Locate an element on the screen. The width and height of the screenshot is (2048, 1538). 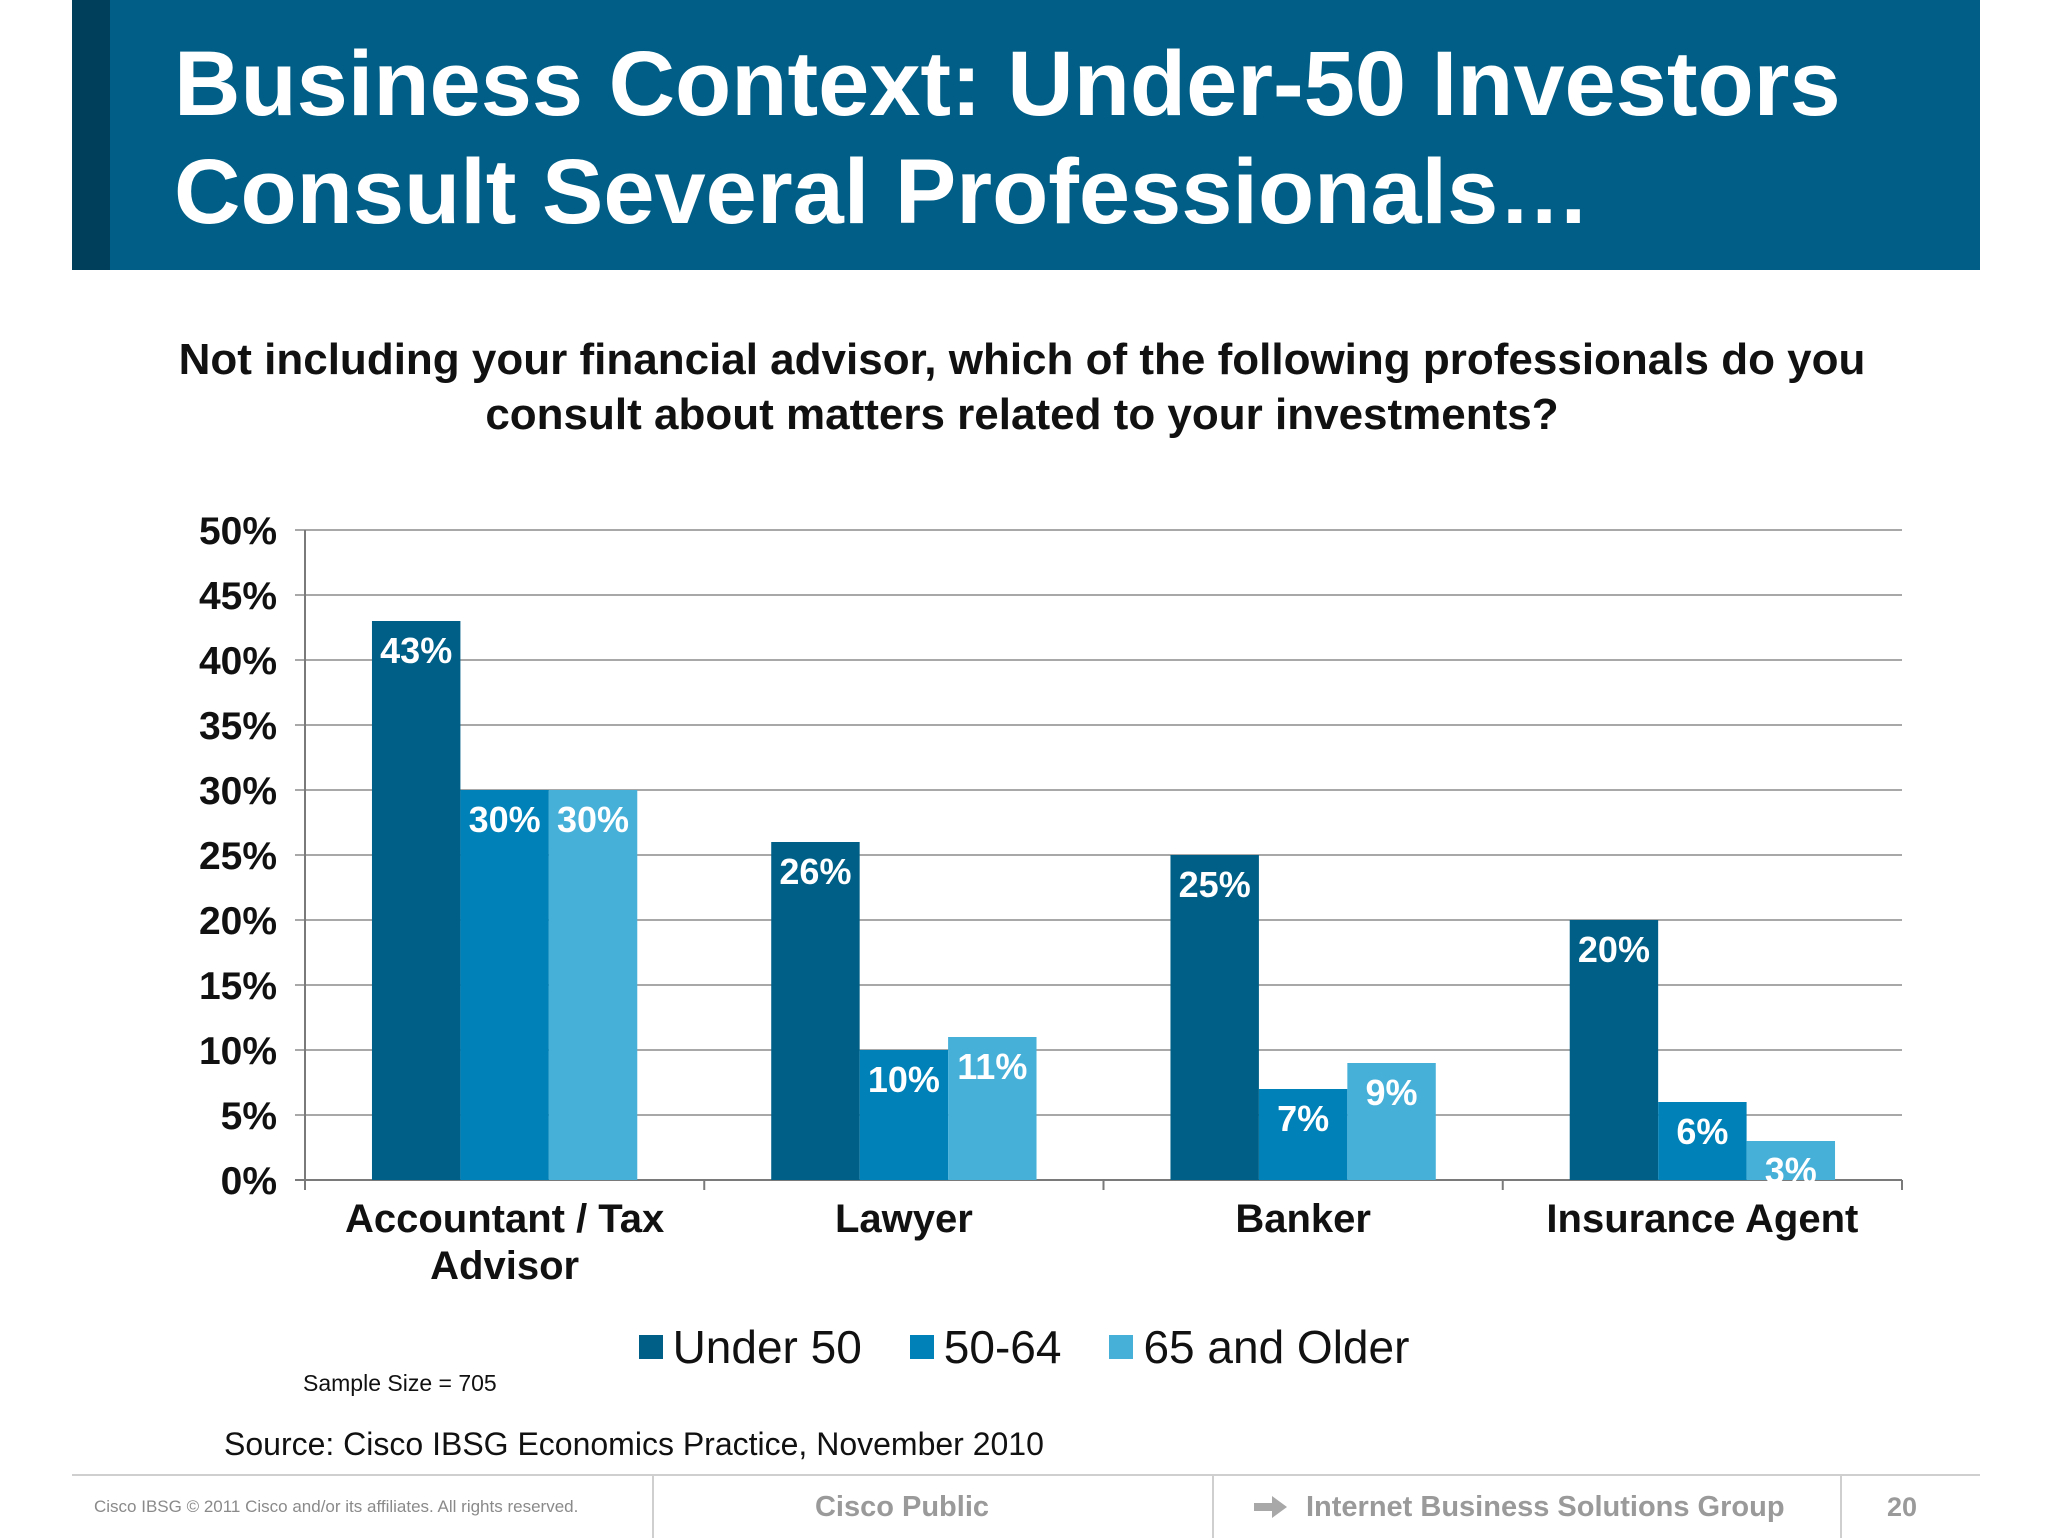
footer-group: Internet Business Solutions Group is located at coordinates (1518, 1507).